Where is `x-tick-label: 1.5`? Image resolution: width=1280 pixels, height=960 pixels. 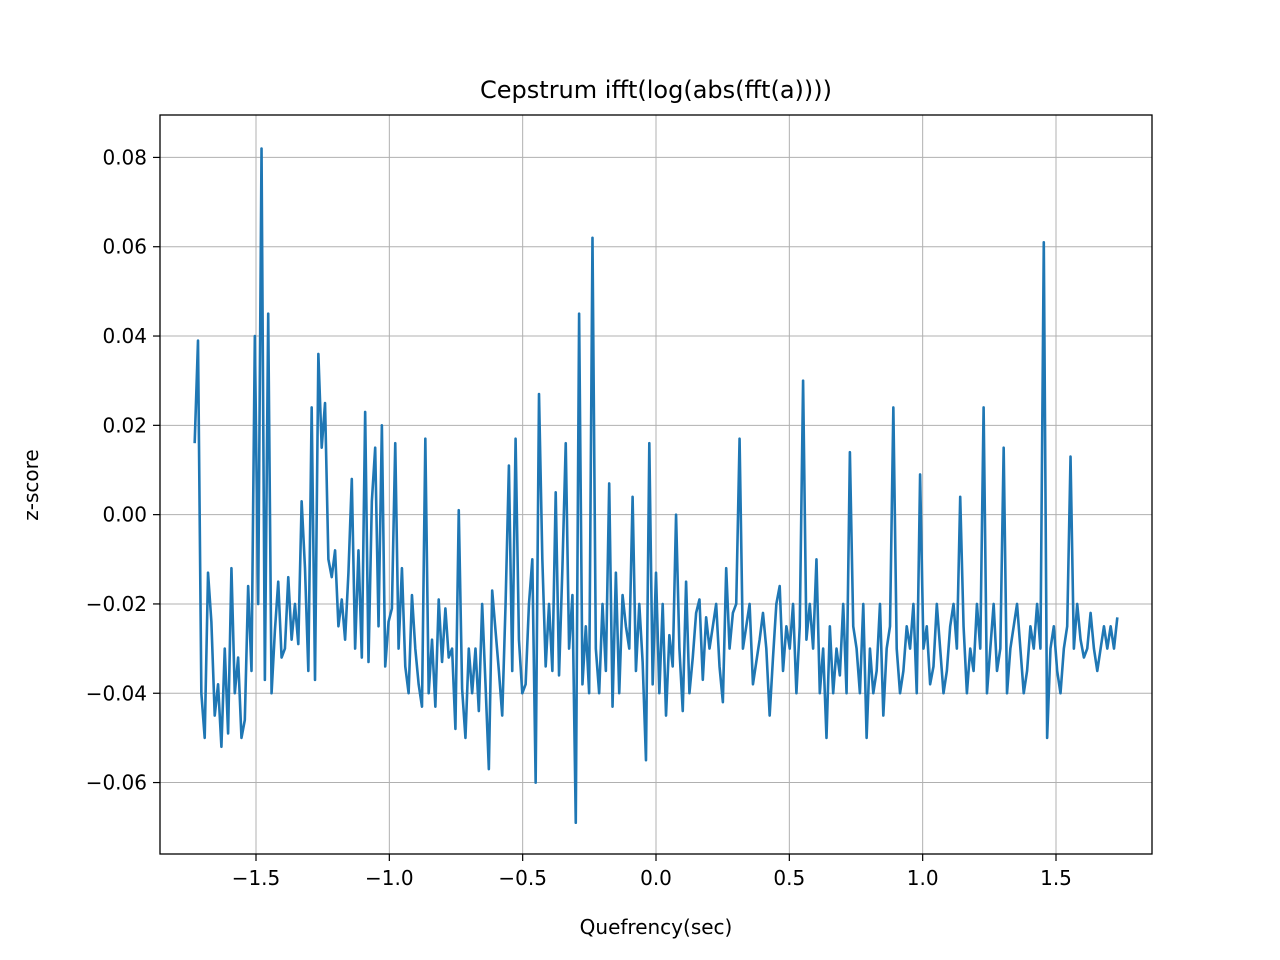
x-tick-label: 1.5 is located at coordinates (1056, 878).